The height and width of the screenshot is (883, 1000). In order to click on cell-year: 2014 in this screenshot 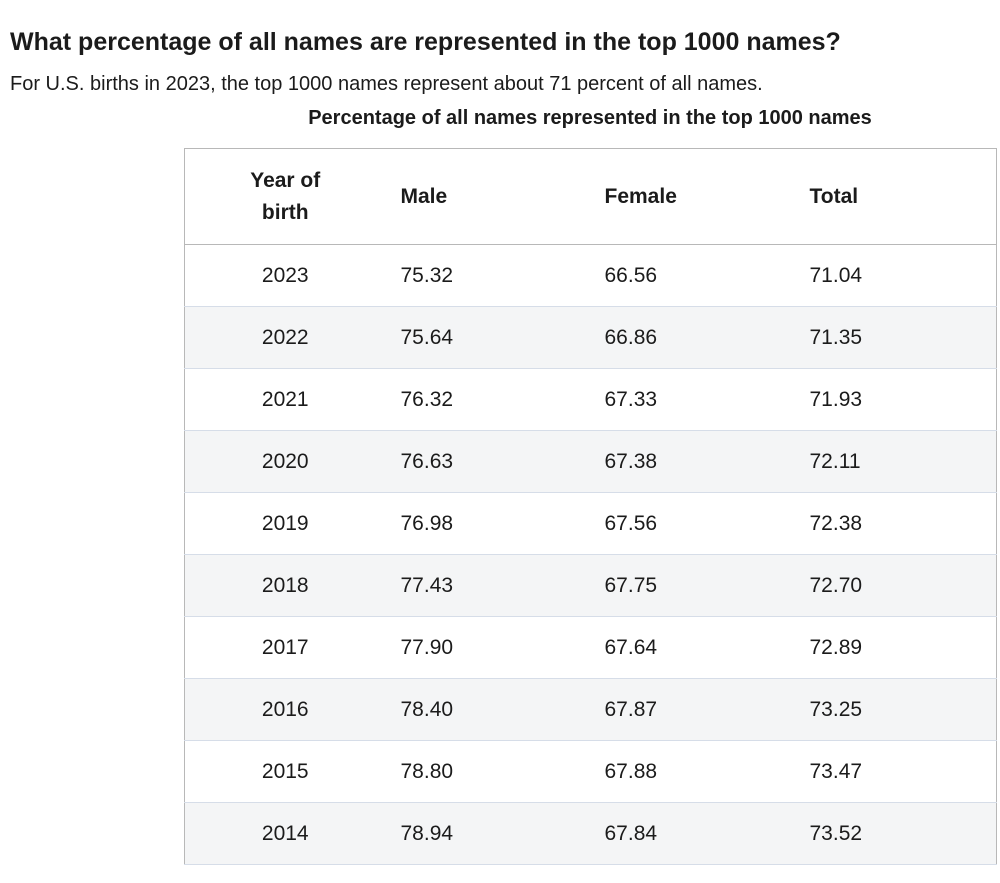, I will do `click(285, 833)`.